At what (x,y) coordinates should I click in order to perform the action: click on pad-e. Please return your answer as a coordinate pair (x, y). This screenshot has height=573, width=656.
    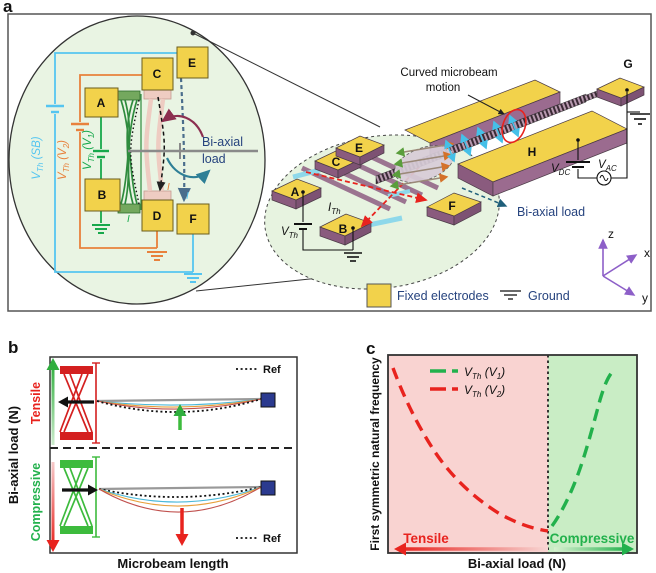
    Looking at the image, I should click on (360, 150).